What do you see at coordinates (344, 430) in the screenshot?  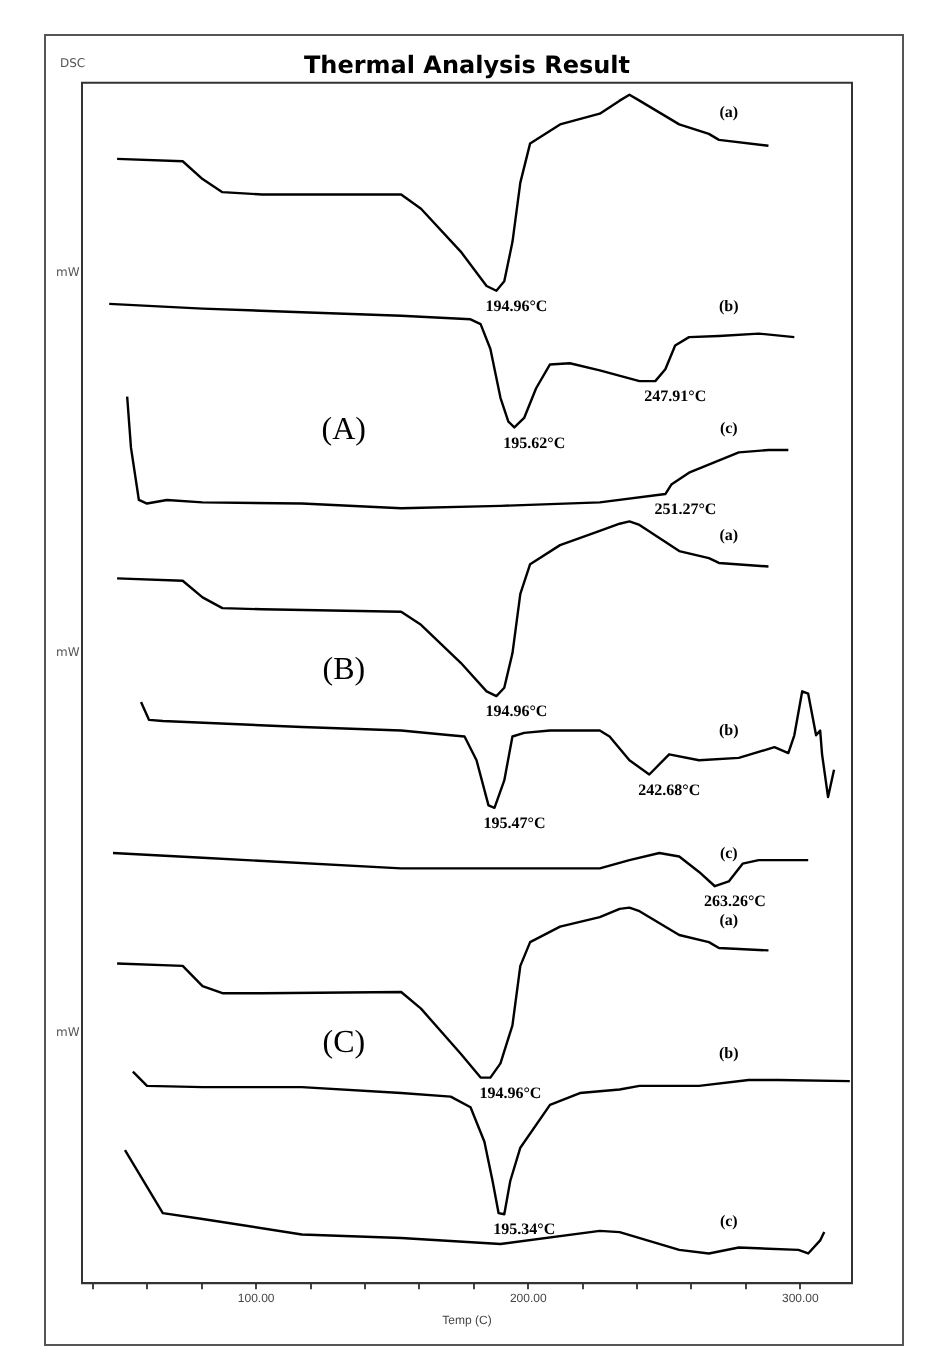 I see `annotation: (A)` at bounding box center [344, 430].